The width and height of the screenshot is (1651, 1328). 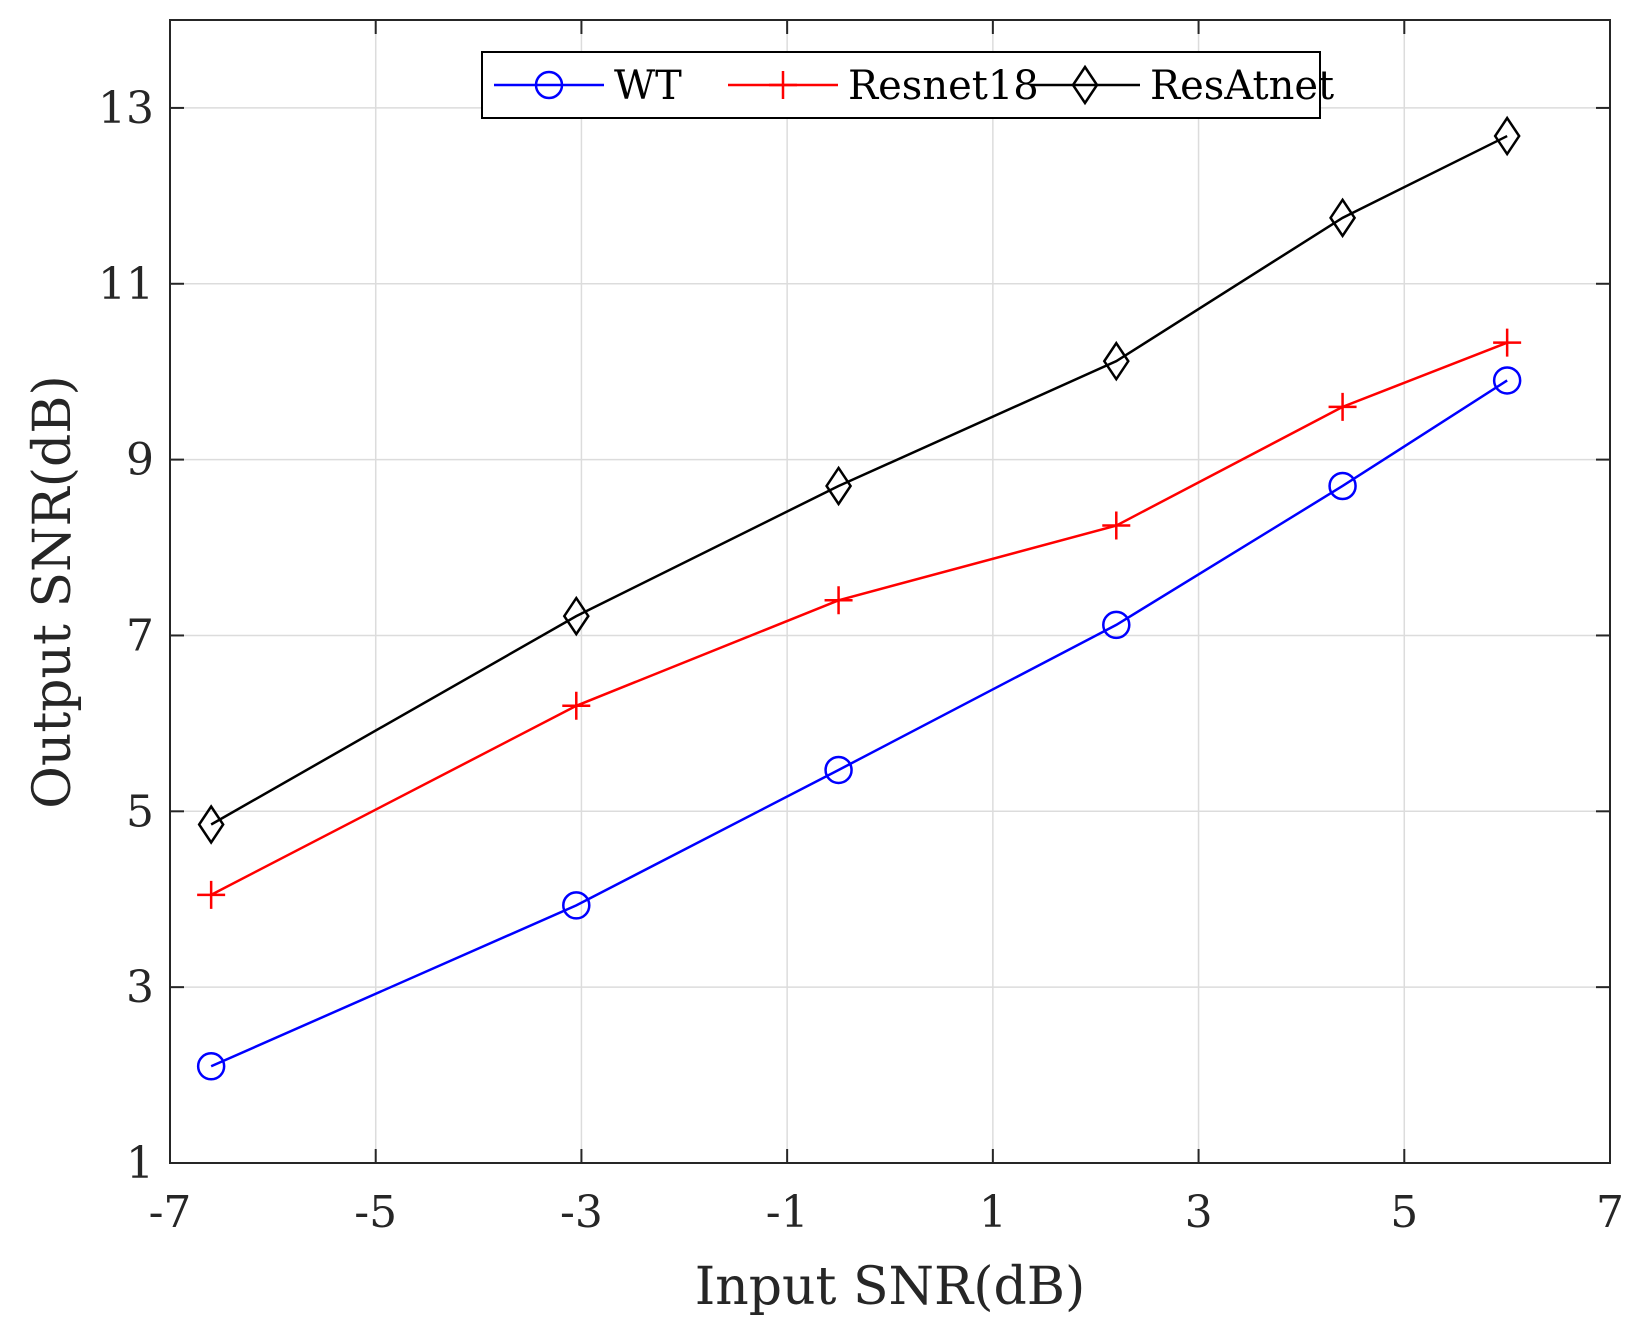 What do you see at coordinates (140, 811) in the screenshot?
I see `y-tick-label: 5` at bounding box center [140, 811].